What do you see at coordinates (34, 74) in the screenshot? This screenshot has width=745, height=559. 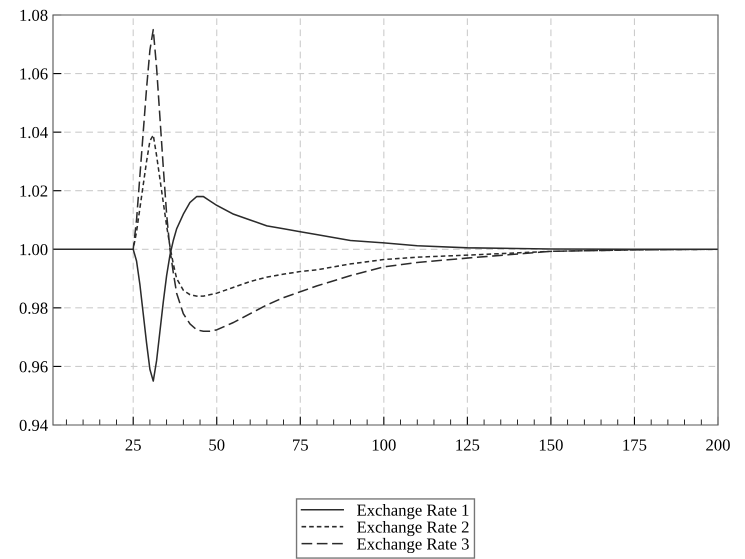 I see `y-tick-label: 1.06` at bounding box center [34, 74].